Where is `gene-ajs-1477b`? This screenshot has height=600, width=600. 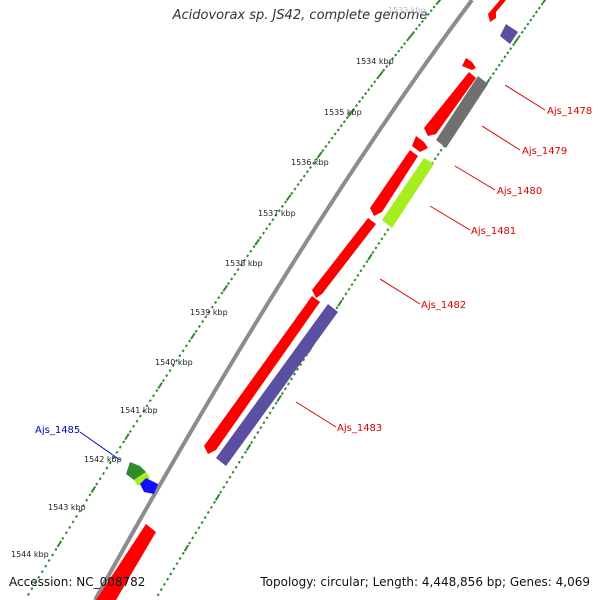 gene-ajs-1477b is located at coordinates (509, 34).